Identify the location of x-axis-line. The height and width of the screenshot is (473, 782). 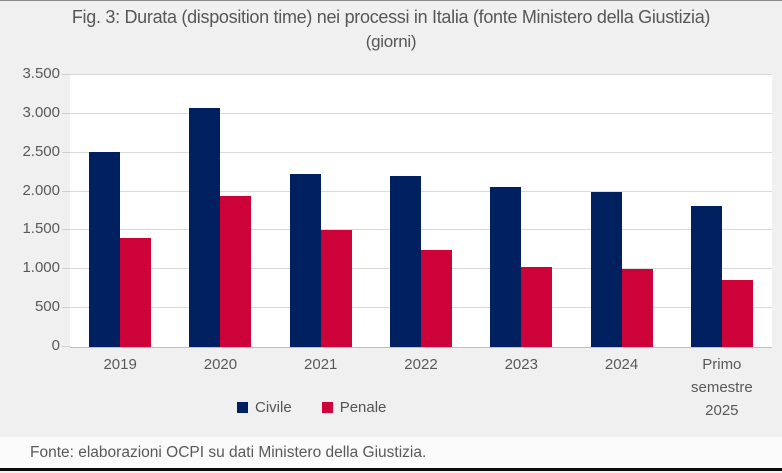
(421, 347).